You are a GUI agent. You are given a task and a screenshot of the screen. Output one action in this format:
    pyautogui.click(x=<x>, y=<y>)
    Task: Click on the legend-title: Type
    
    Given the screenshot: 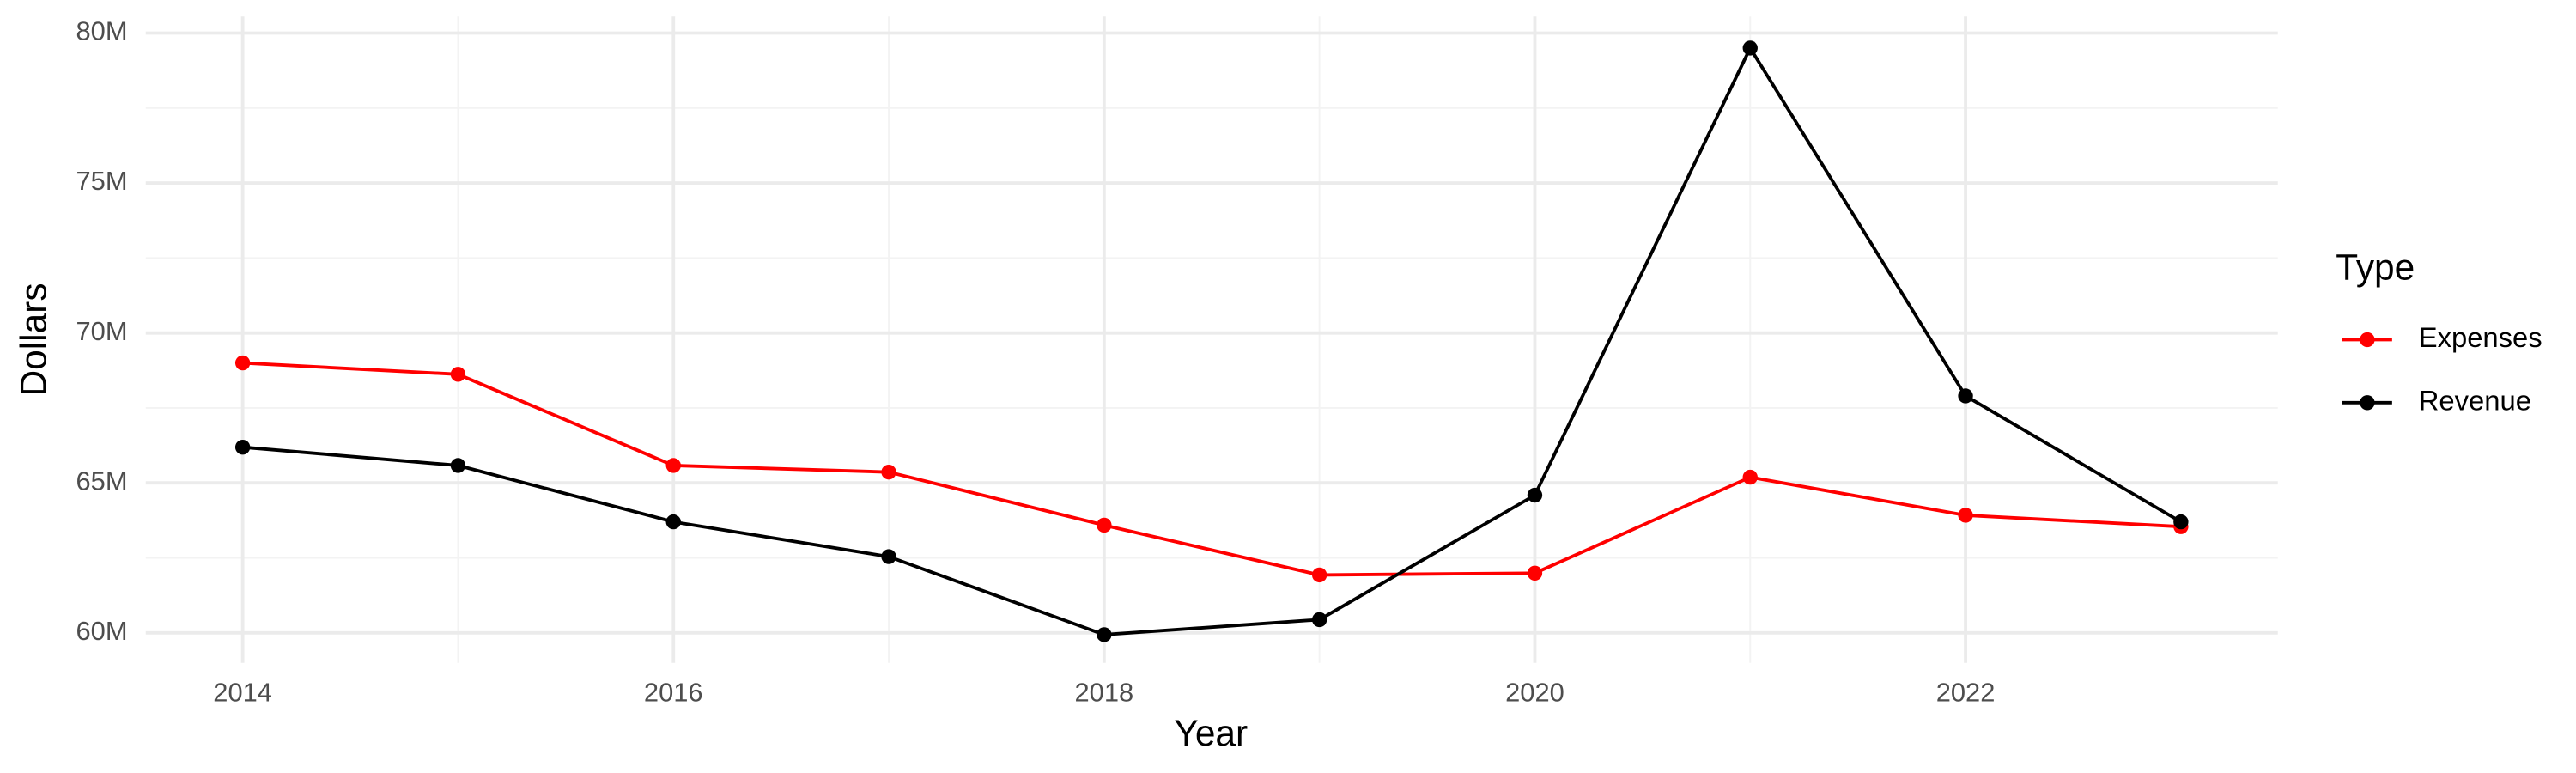 What is the action you would take?
    pyautogui.click(x=2375, y=267)
    